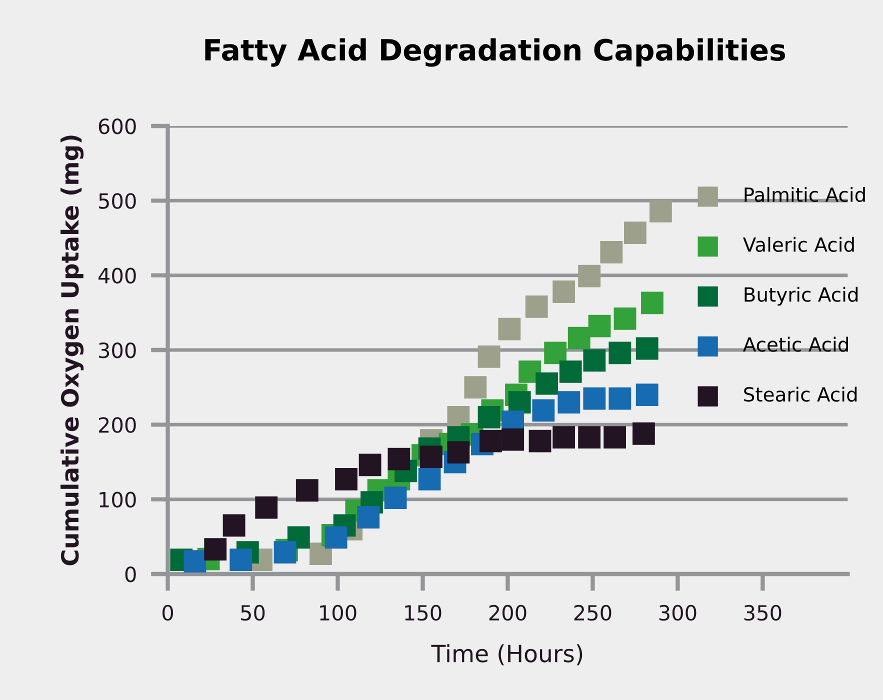 The image size is (883, 700). What do you see at coordinates (168, 612) in the screenshot?
I see `x-tick-label: 0` at bounding box center [168, 612].